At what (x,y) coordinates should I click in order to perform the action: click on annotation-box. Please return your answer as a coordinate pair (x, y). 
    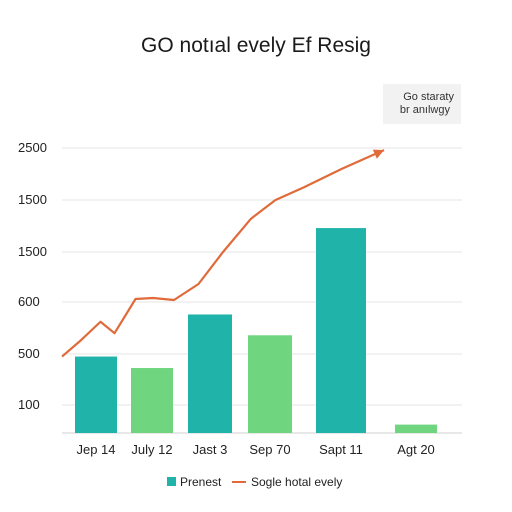
    Looking at the image, I should click on (422, 104).